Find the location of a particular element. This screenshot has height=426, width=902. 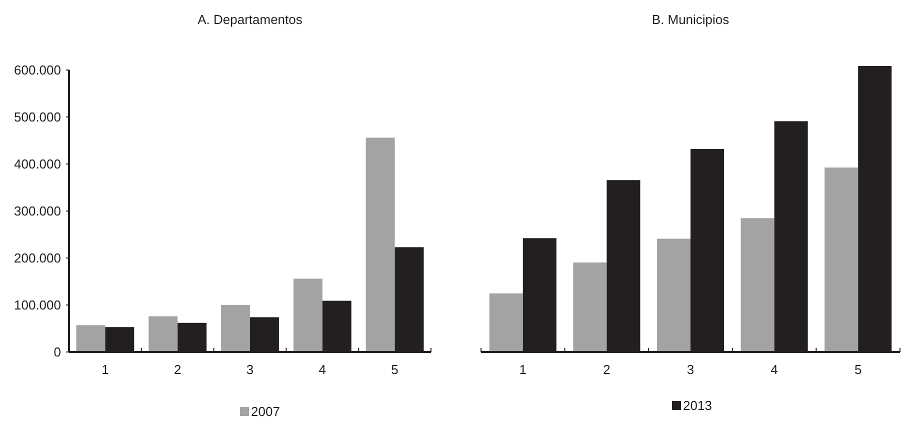

legend-label: 2007 is located at coordinates (265, 411).